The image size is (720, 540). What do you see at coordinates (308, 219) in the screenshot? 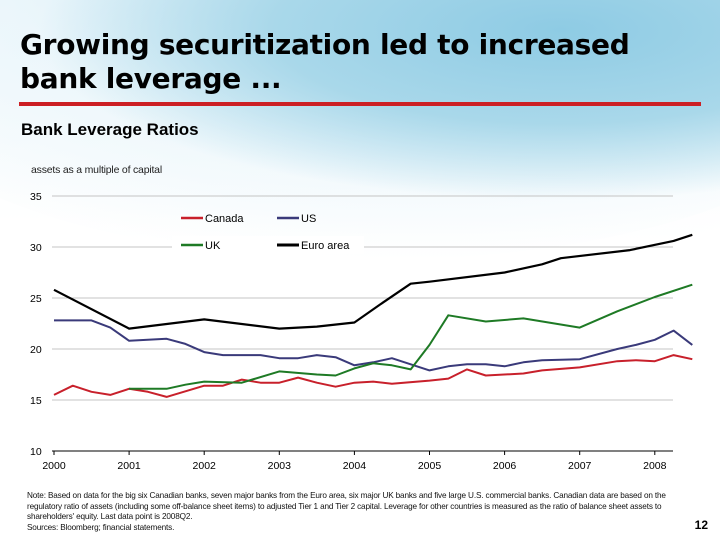
I see `legend-label-us: US` at bounding box center [308, 219].